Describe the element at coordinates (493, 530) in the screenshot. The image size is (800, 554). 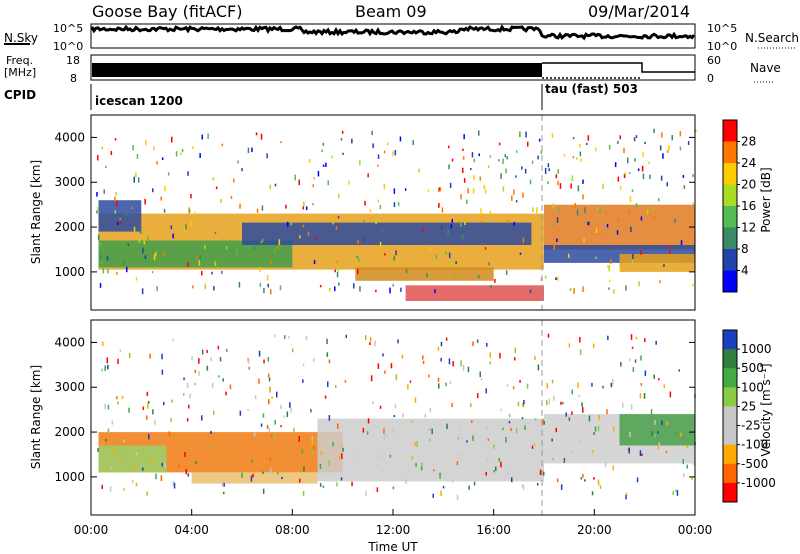
I see `x-tick-label: 16:00` at that location.